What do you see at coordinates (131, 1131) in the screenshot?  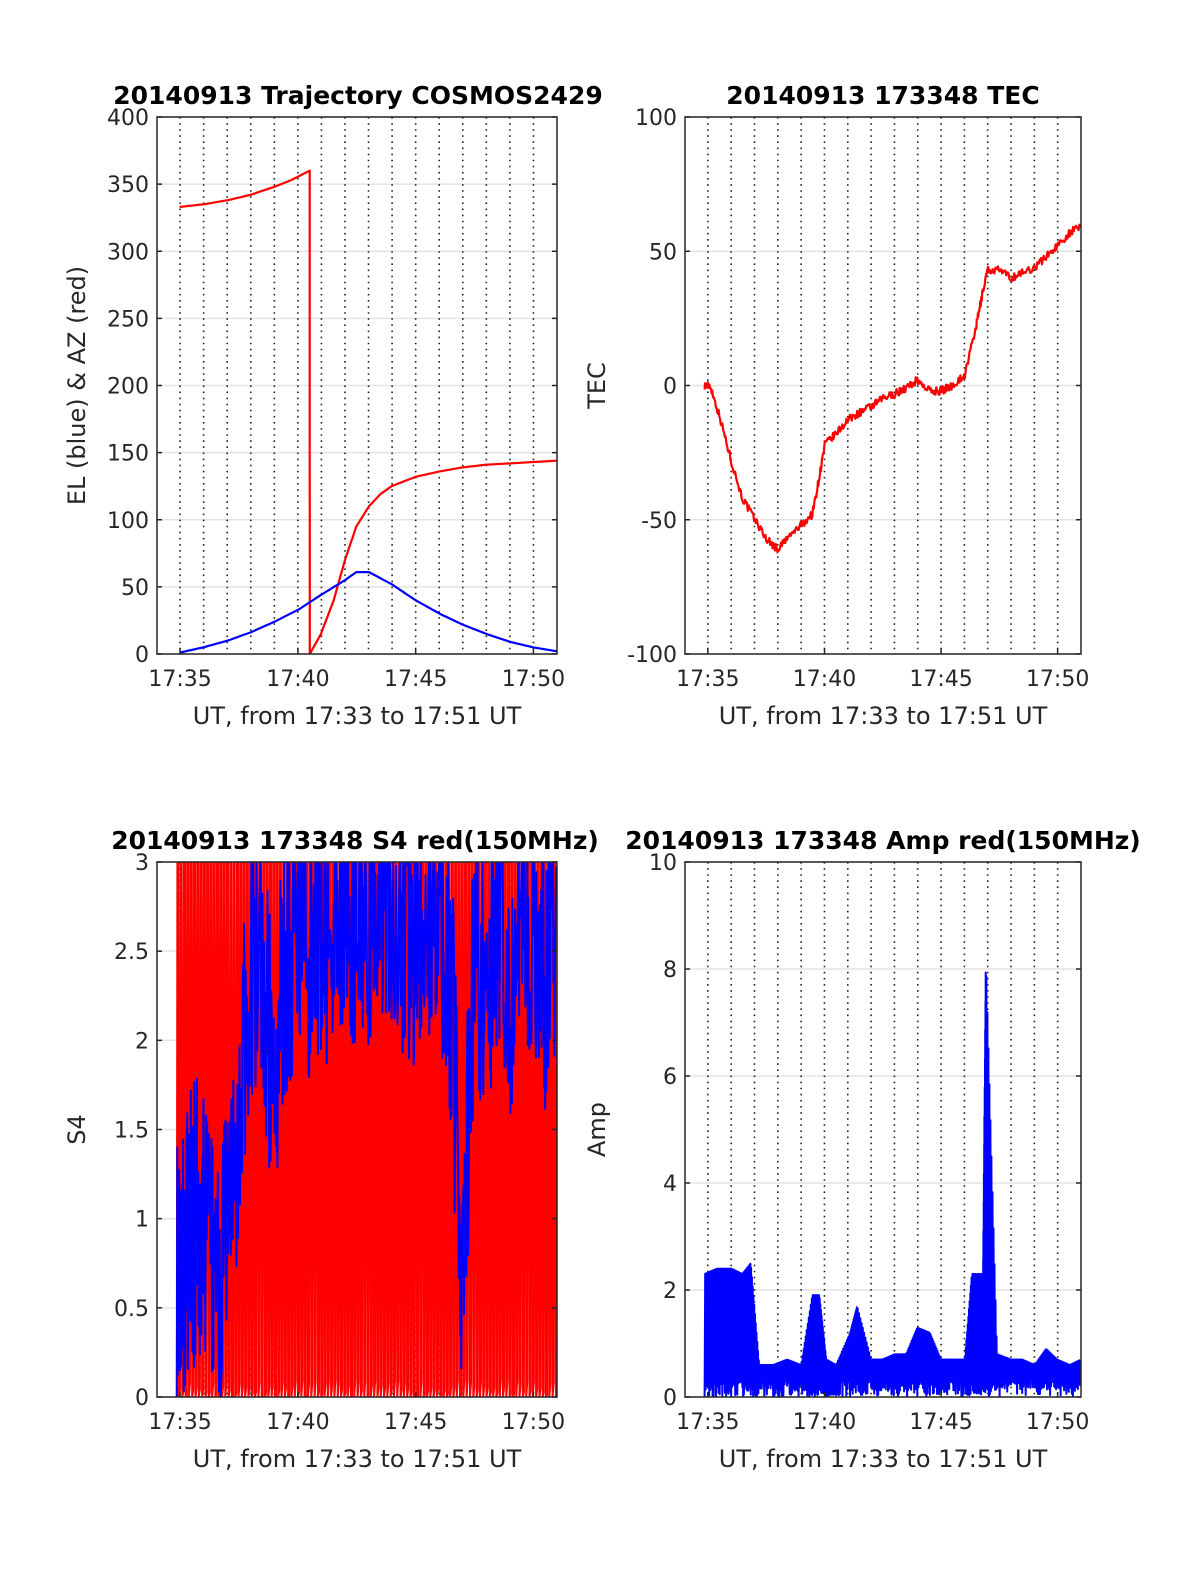 I see `y-tick-label: 1.5` at bounding box center [131, 1131].